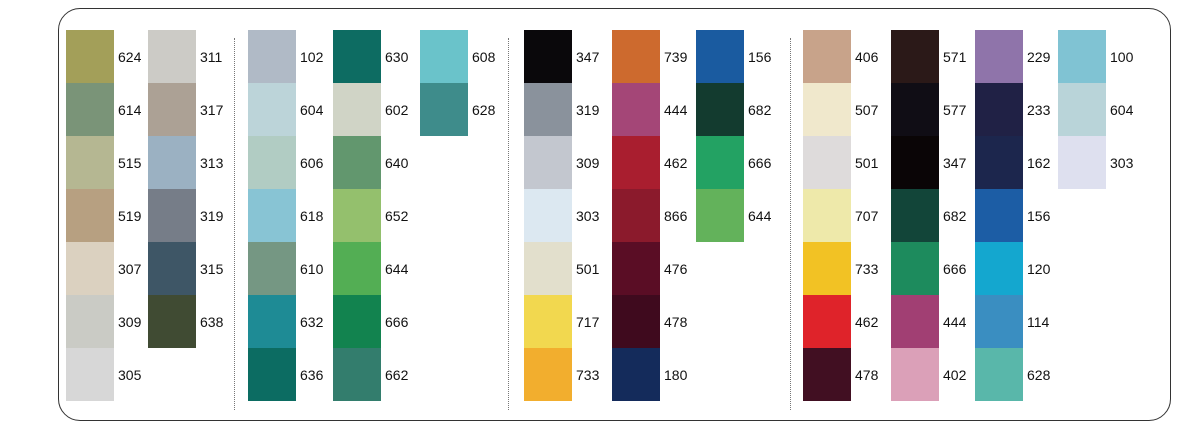  What do you see at coordinates (733, 215) in the screenshot?
I see `color-swatch: 644` at bounding box center [733, 215].